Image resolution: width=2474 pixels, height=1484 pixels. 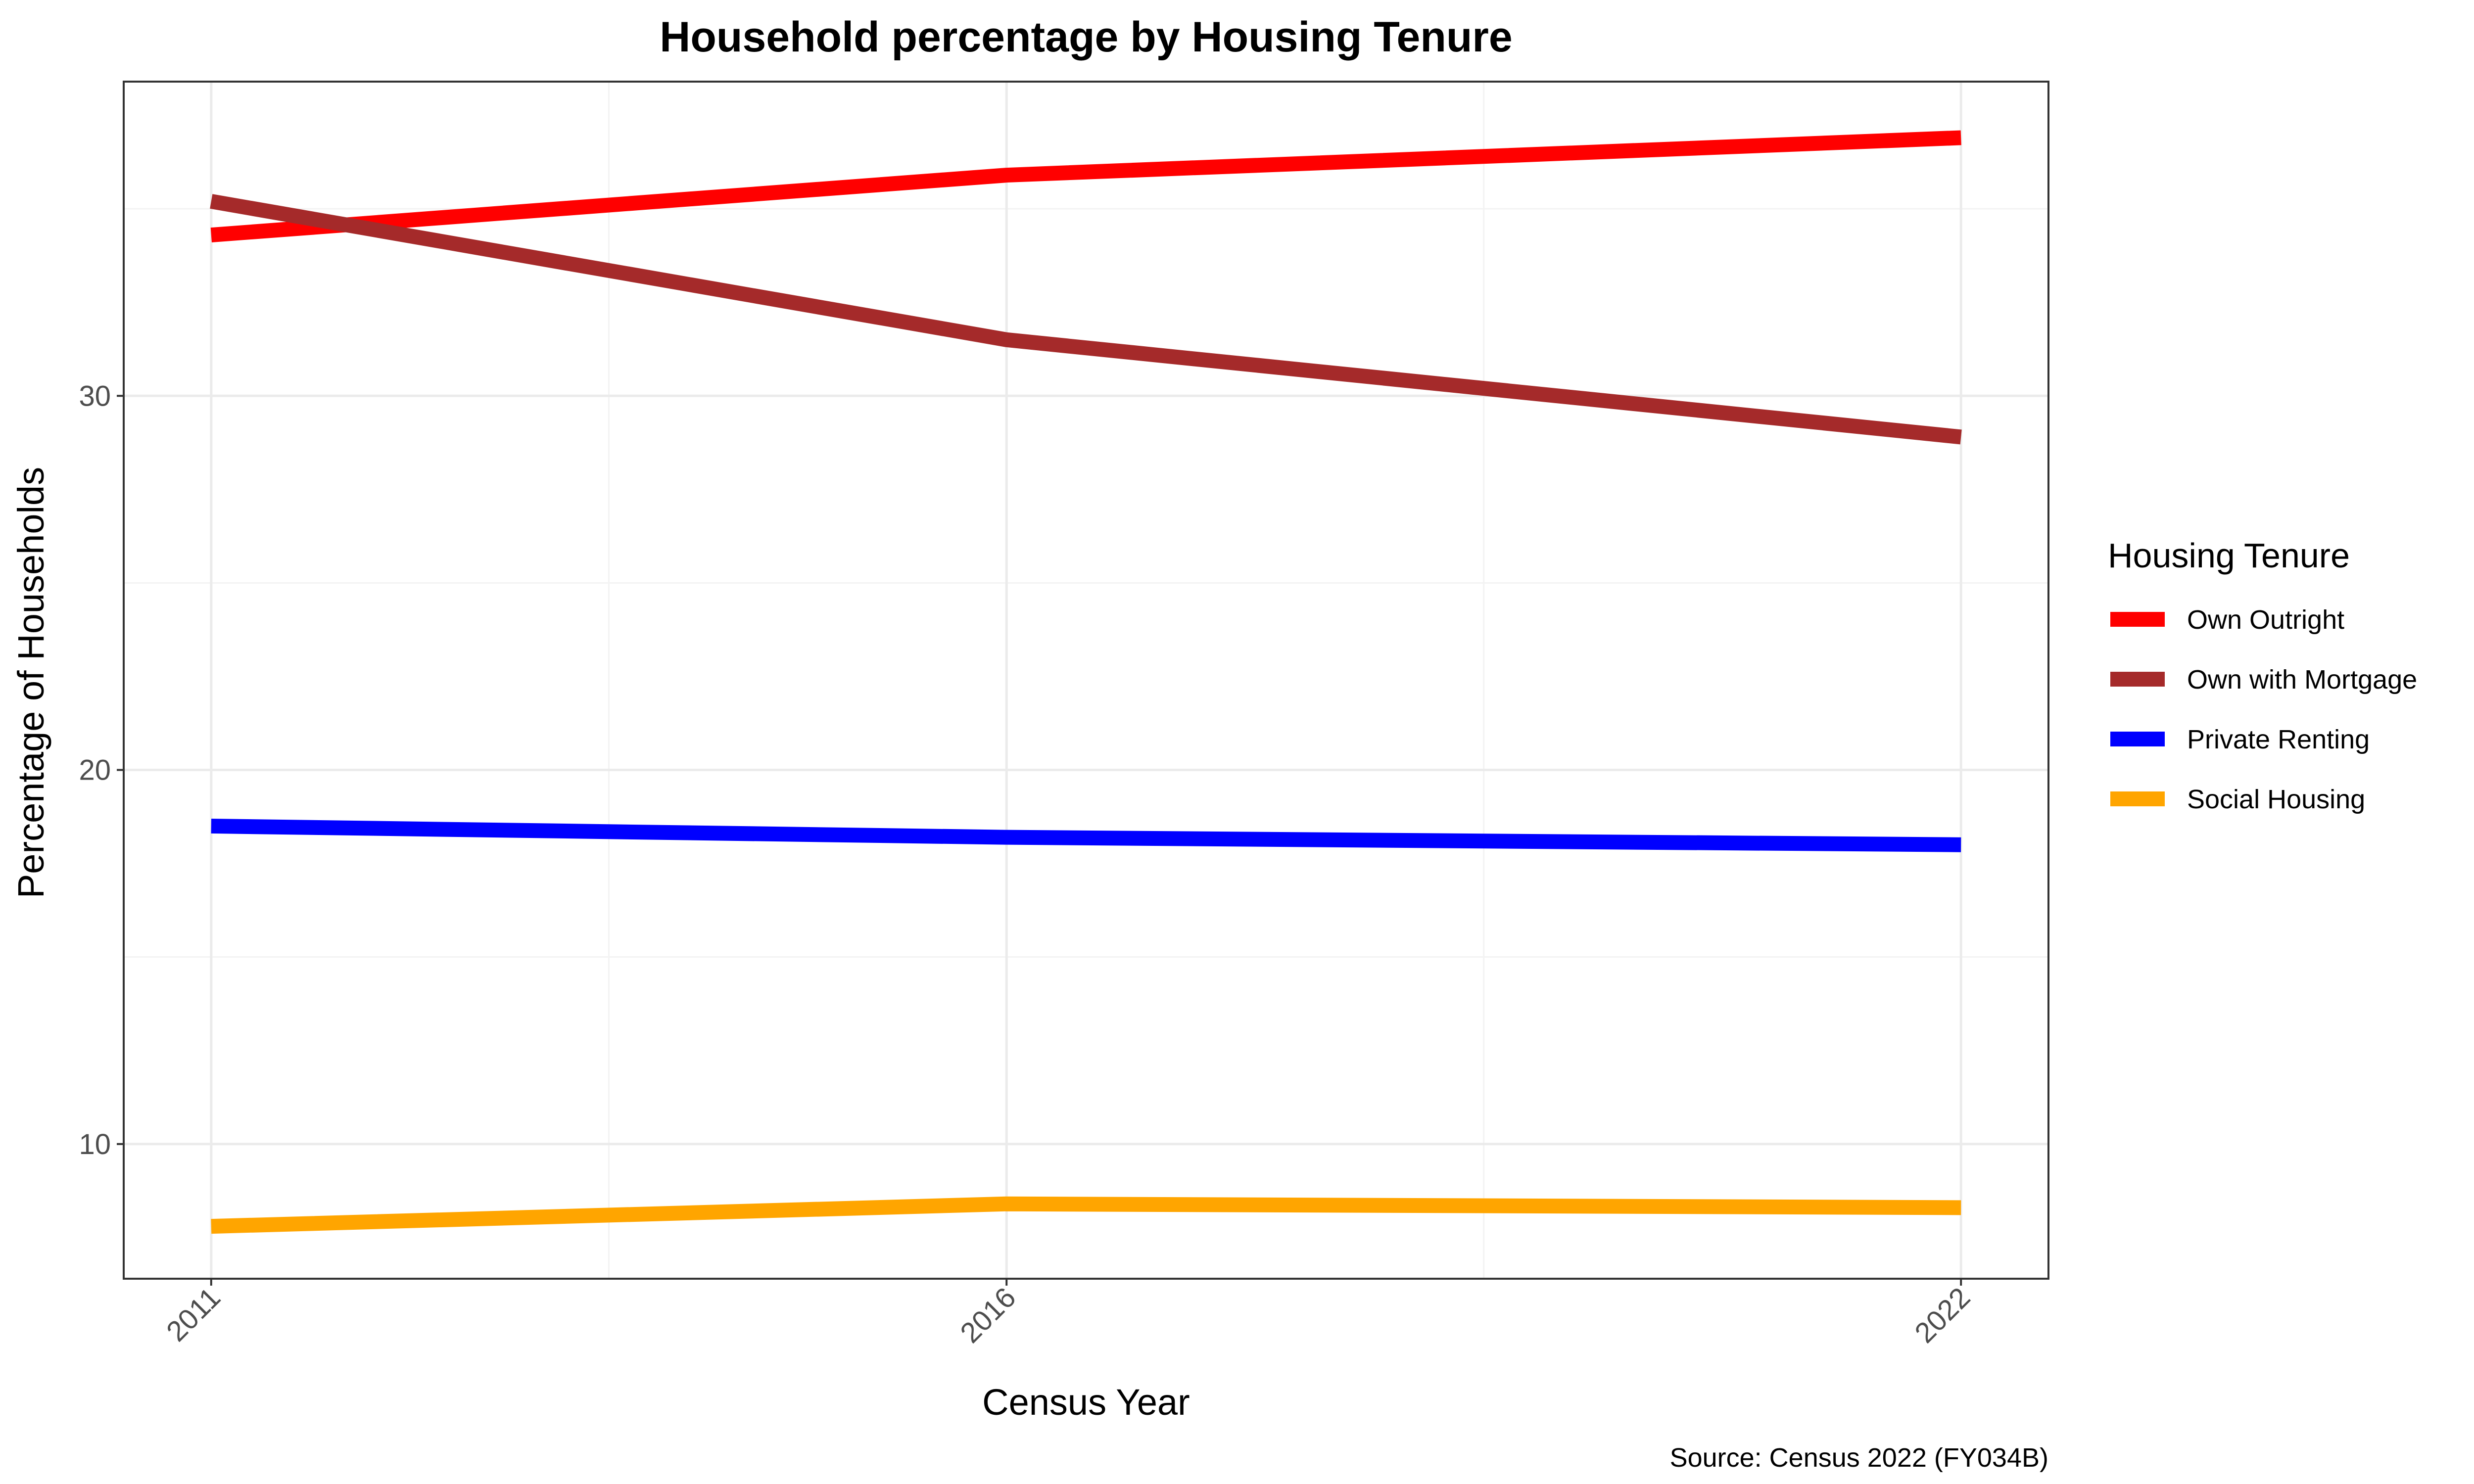 I want to click on x-axis-ticks: 2011 2016 2022, so click(x=1068, y=1314).